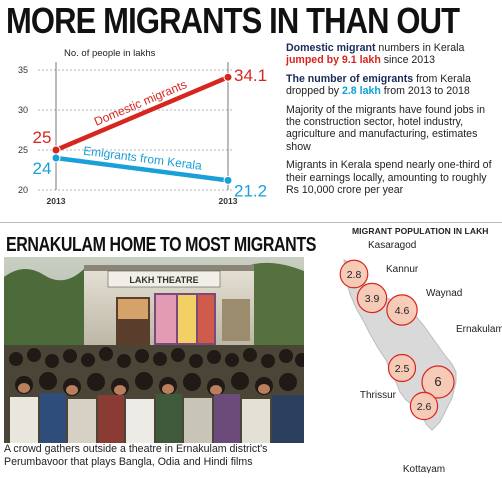 The width and height of the screenshot is (502, 478). I want to click on side-p2-text1: from Kerala dropped by, so click(378, 85).